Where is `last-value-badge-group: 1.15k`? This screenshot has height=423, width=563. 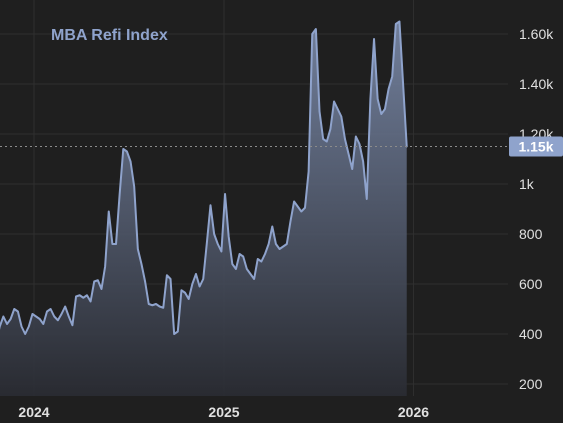 last-value-badge-group: 1.15k is located at coordinates (536, 146).